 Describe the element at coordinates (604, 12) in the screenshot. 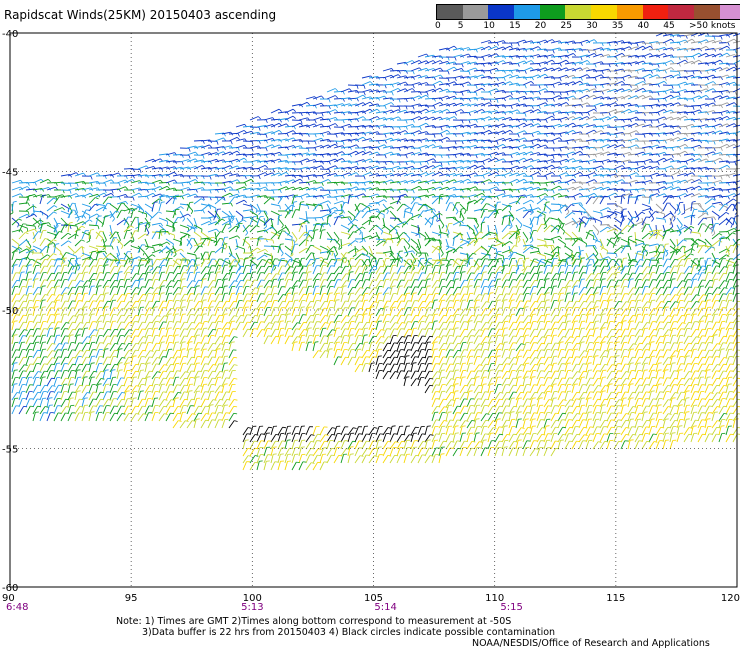

I see `colorbar-swatch` at that location.